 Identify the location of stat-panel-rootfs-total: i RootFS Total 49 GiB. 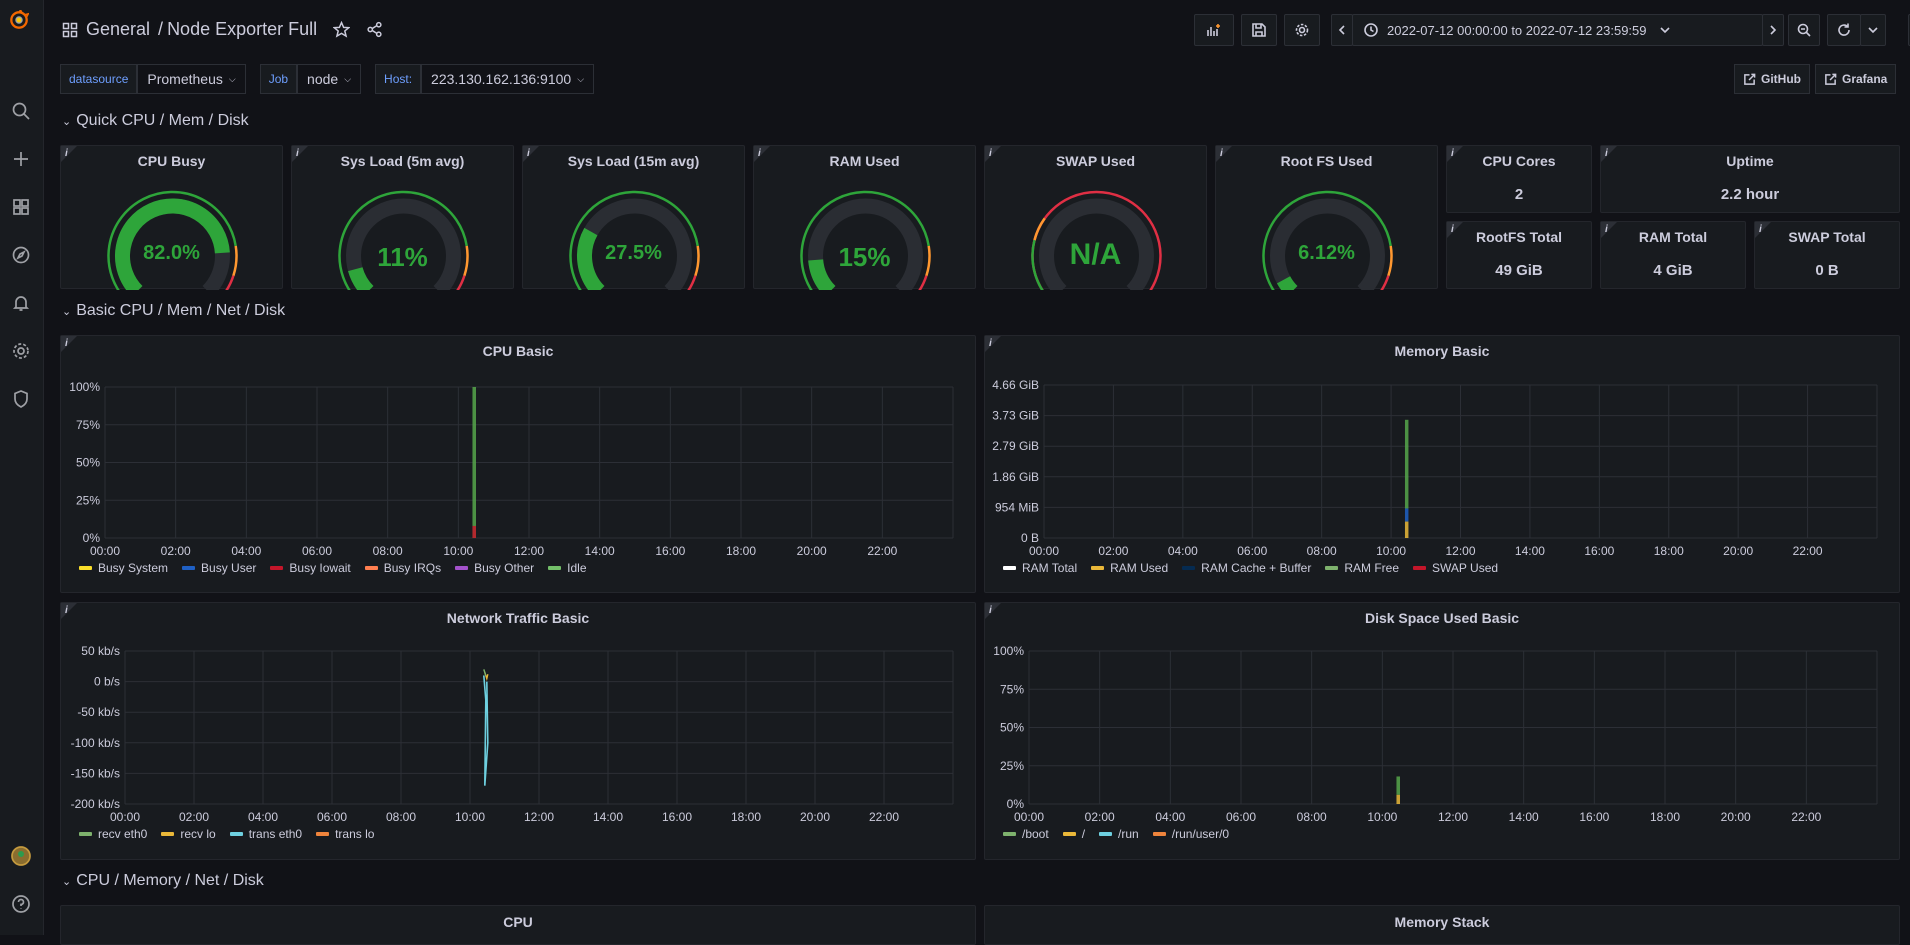
(1519, 255).